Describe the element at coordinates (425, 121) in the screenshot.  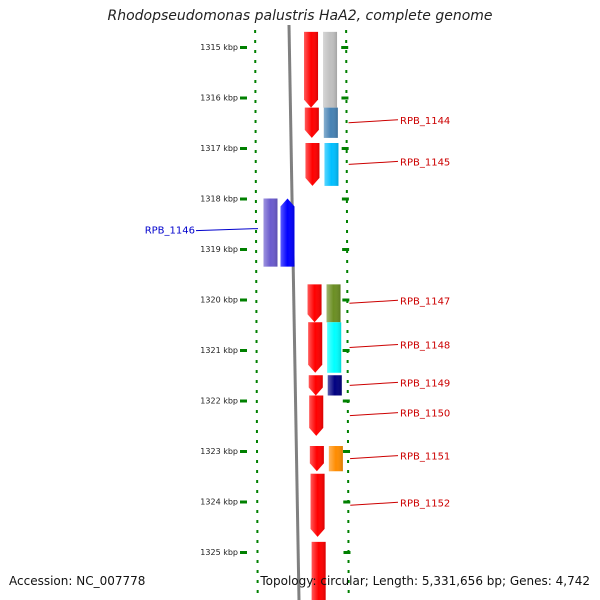
I see `gene-label: RPB_1144` at that location.